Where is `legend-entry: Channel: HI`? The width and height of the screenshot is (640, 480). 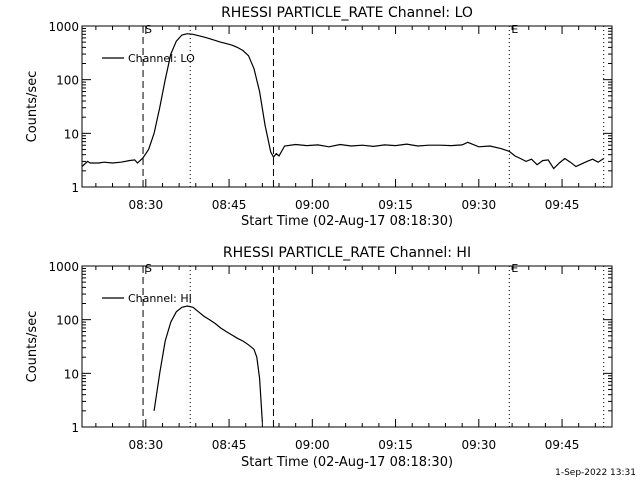 legend-entry: Channel: HI is located at coordinates (160, 298).